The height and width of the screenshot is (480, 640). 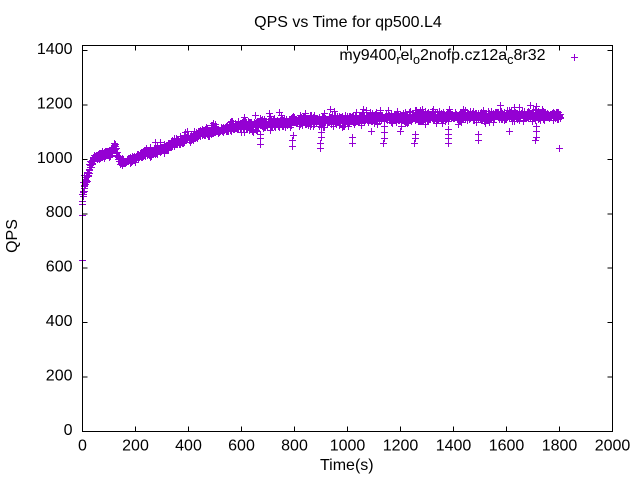 What do you see at coordinates (347, 465) in the screenshot?
I see `svg-text: Time(s)` at bounding box center [347, 465].